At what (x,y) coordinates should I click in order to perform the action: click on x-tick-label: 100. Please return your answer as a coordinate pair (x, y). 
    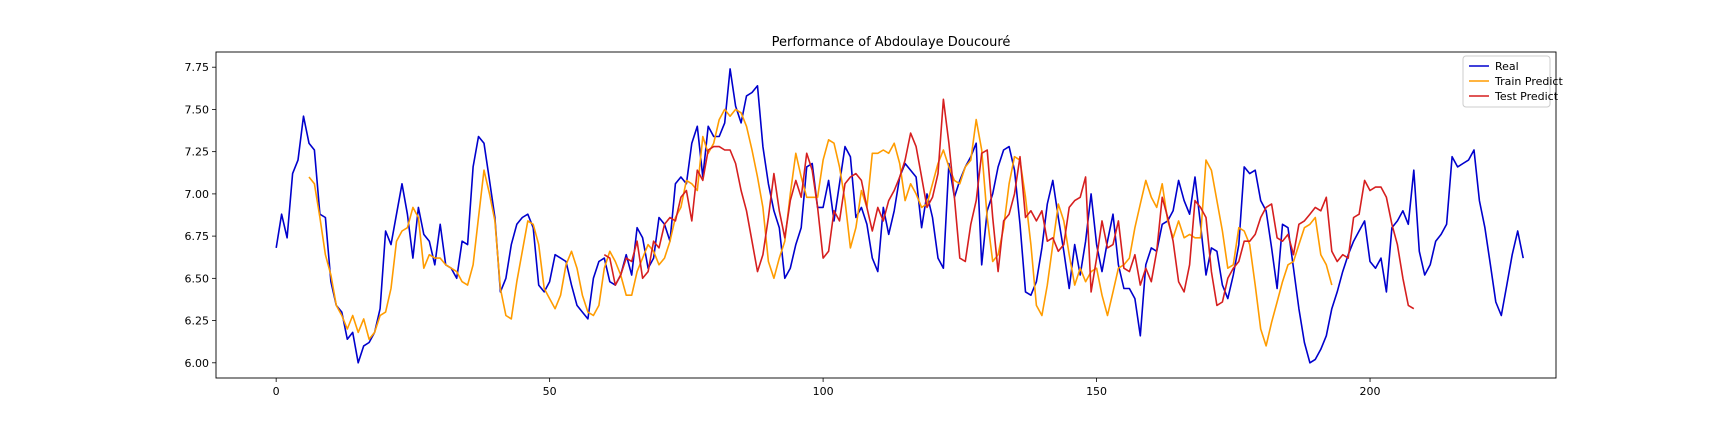
    Looking at the image, I should click on (823, 391).